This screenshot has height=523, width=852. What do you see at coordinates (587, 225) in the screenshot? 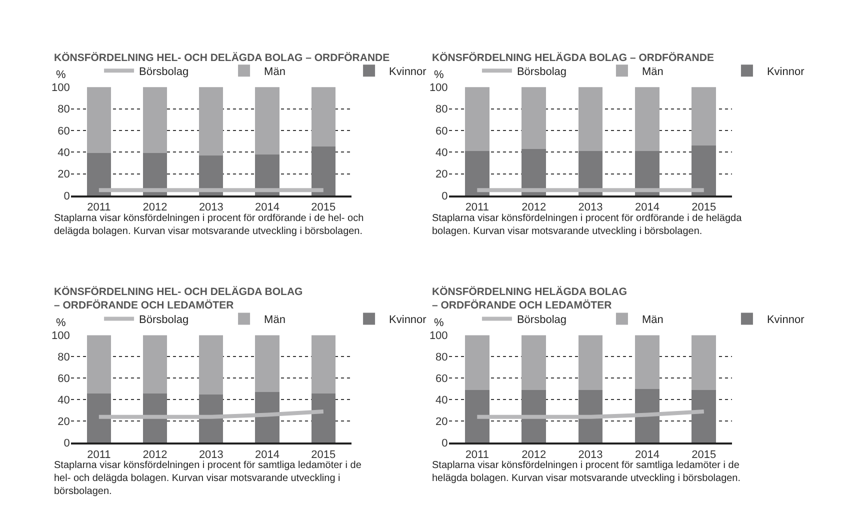
I see `text: Staplarna visar könsfördelningen i procent för ordförande i de helägda bolagen. Kurvan visar motsvarande utveckling i börsbolagen.` at bounding box center [587, 225].